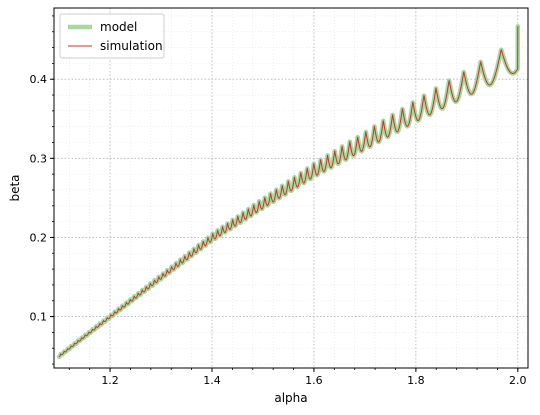  What do you see at coordinates (110, 380) in the screenshot?
I see `x-tick-label: 1.2` at bounding box center [110, 380].